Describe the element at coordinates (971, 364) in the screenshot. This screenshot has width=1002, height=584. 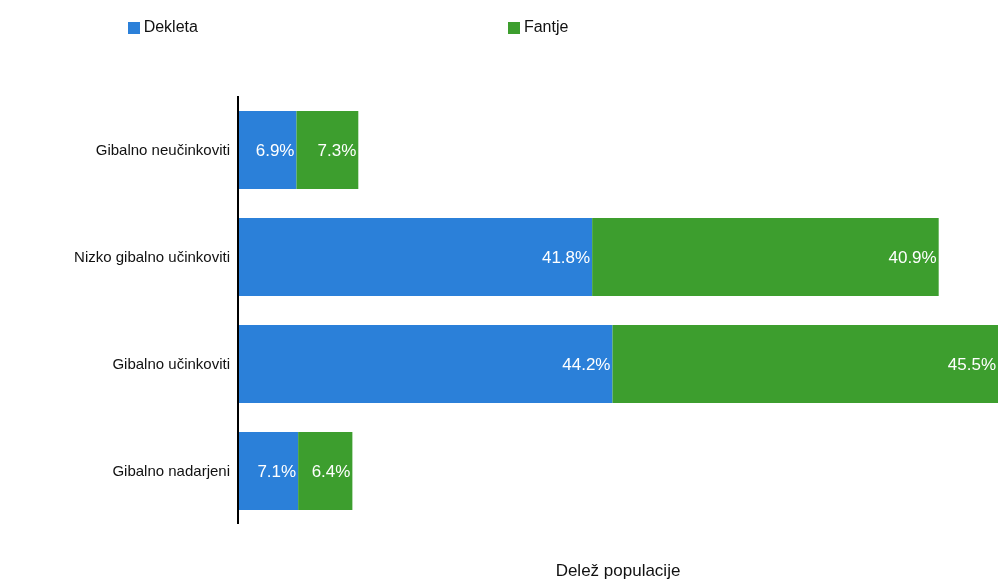
I see `data-label: 45.5%` at that location.